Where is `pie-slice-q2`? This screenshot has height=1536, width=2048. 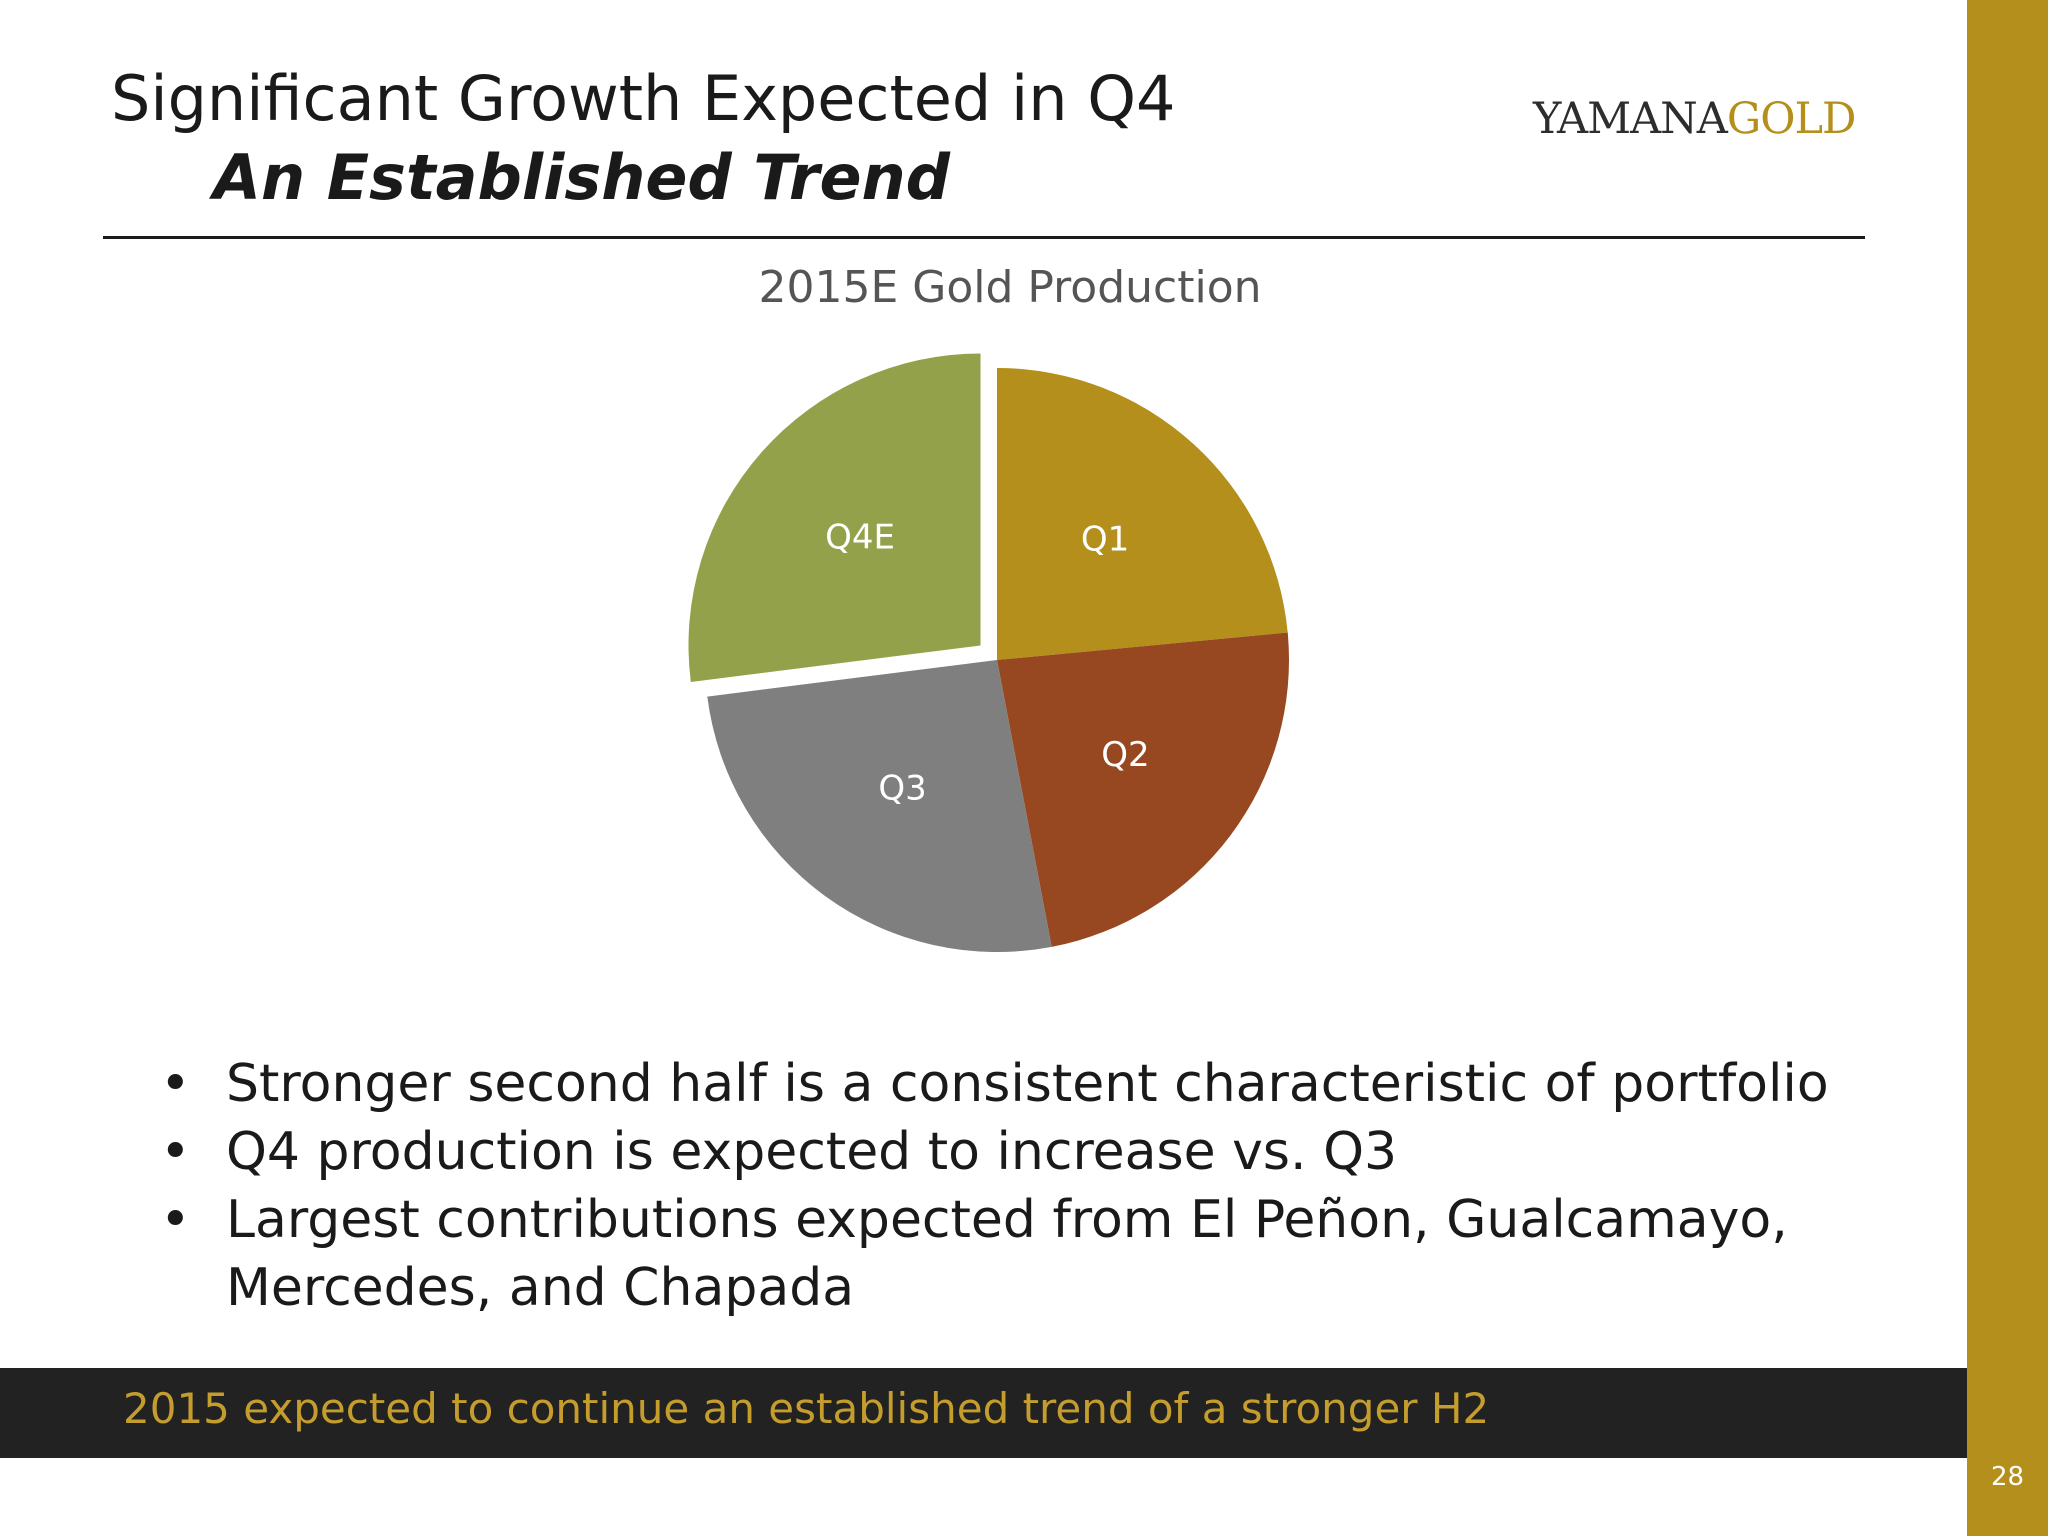
pie-slice-q2 is located at coordinates (1143, 789).